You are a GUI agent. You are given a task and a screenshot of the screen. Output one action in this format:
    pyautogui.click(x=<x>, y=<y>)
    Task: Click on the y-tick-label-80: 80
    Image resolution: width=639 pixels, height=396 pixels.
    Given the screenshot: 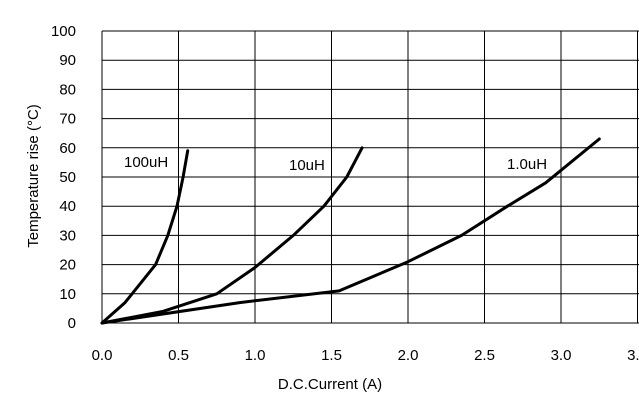 What is the action you would take?
    pyautogui.click(x=67, y=89)
    